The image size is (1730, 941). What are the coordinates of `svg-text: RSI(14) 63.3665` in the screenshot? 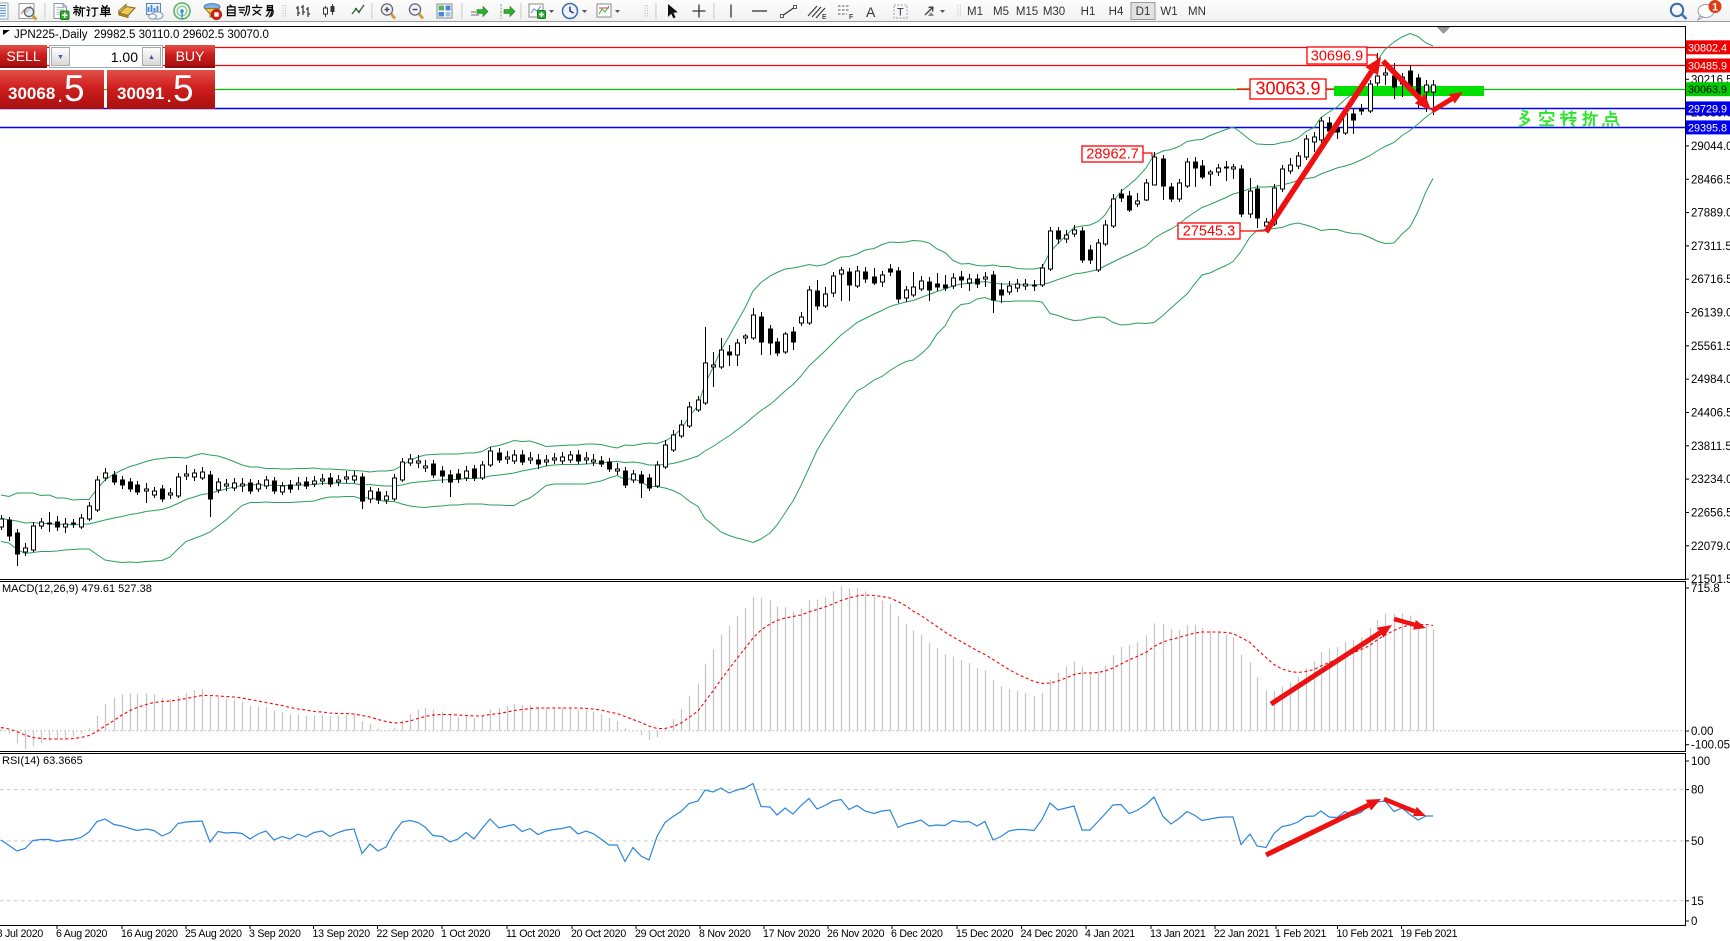 It's located at (42, 761).